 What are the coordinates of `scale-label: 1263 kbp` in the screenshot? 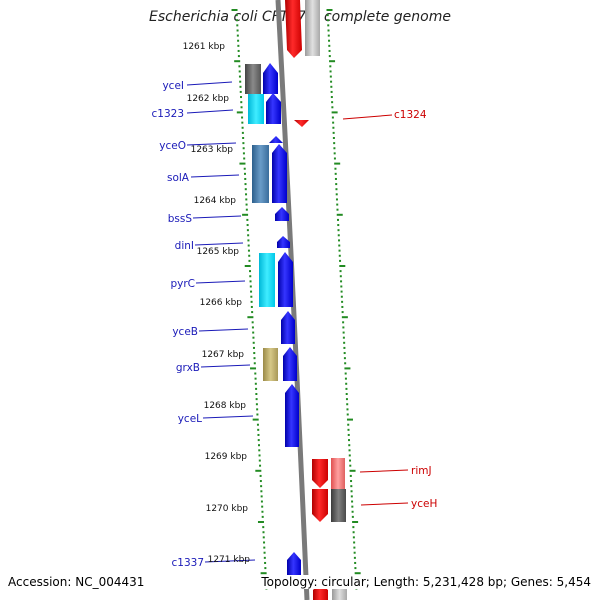 It's located at (212, 150).